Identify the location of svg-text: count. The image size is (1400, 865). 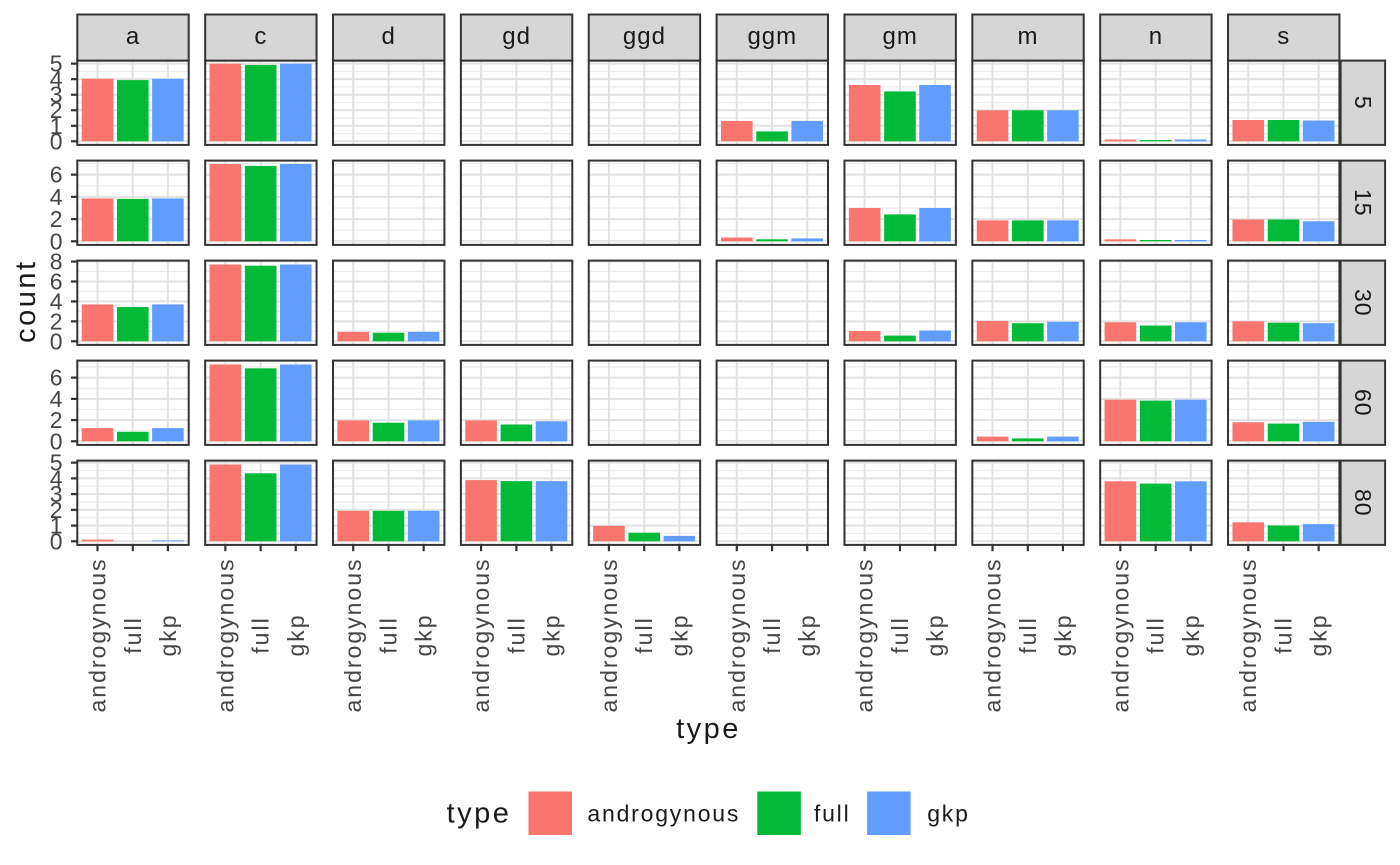
(26, 300).